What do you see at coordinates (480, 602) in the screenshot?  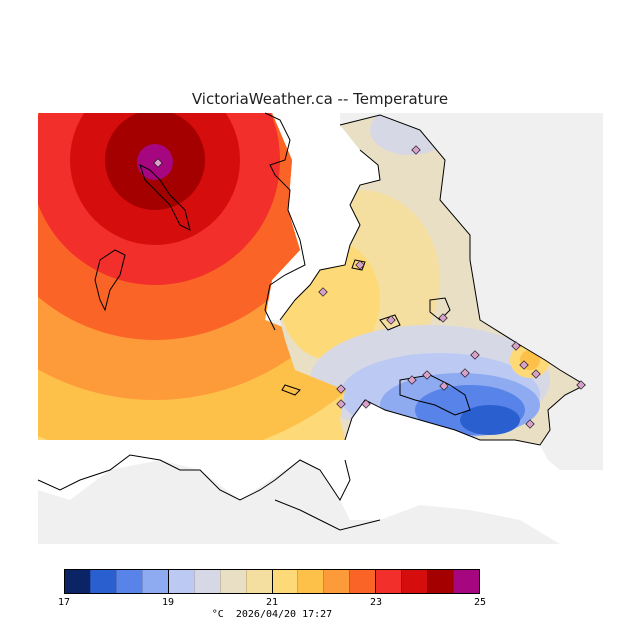 I see `tick-label: 25` at bounding box center [480, 602].